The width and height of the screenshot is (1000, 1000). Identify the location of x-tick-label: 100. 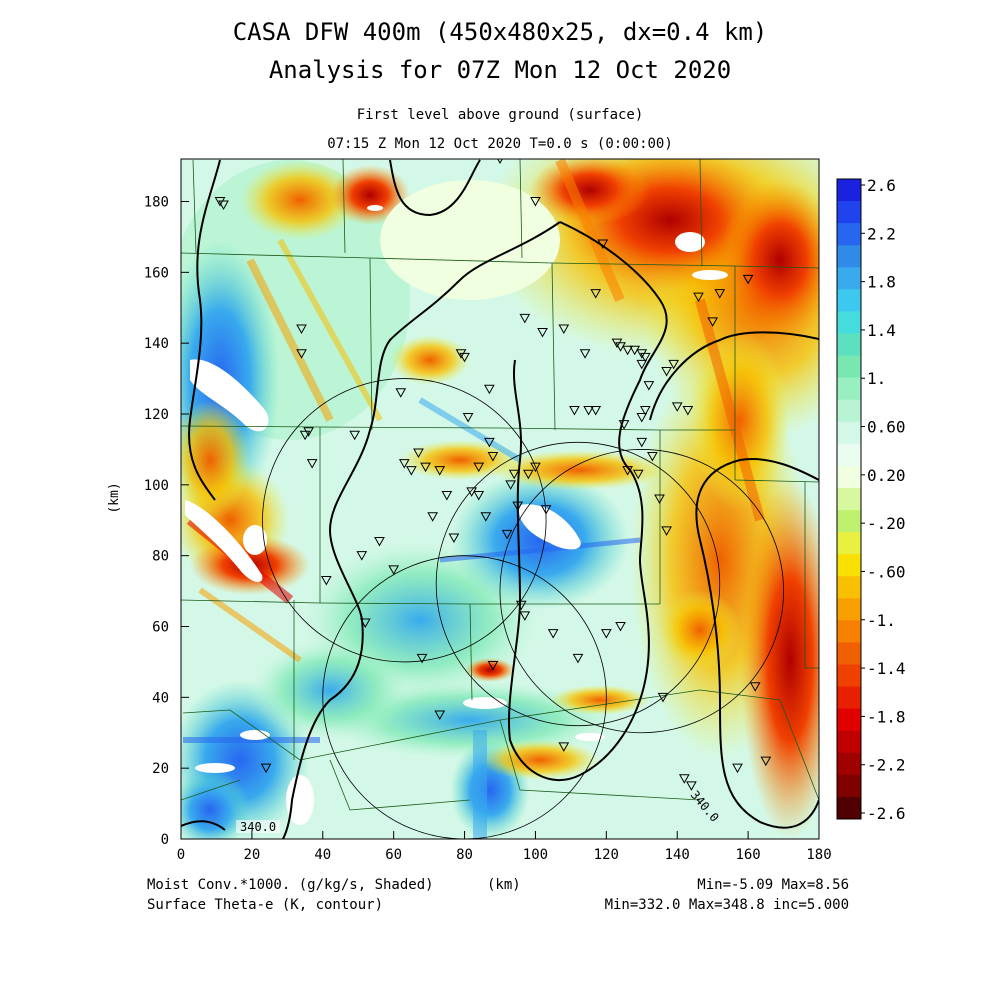
(535, 855).